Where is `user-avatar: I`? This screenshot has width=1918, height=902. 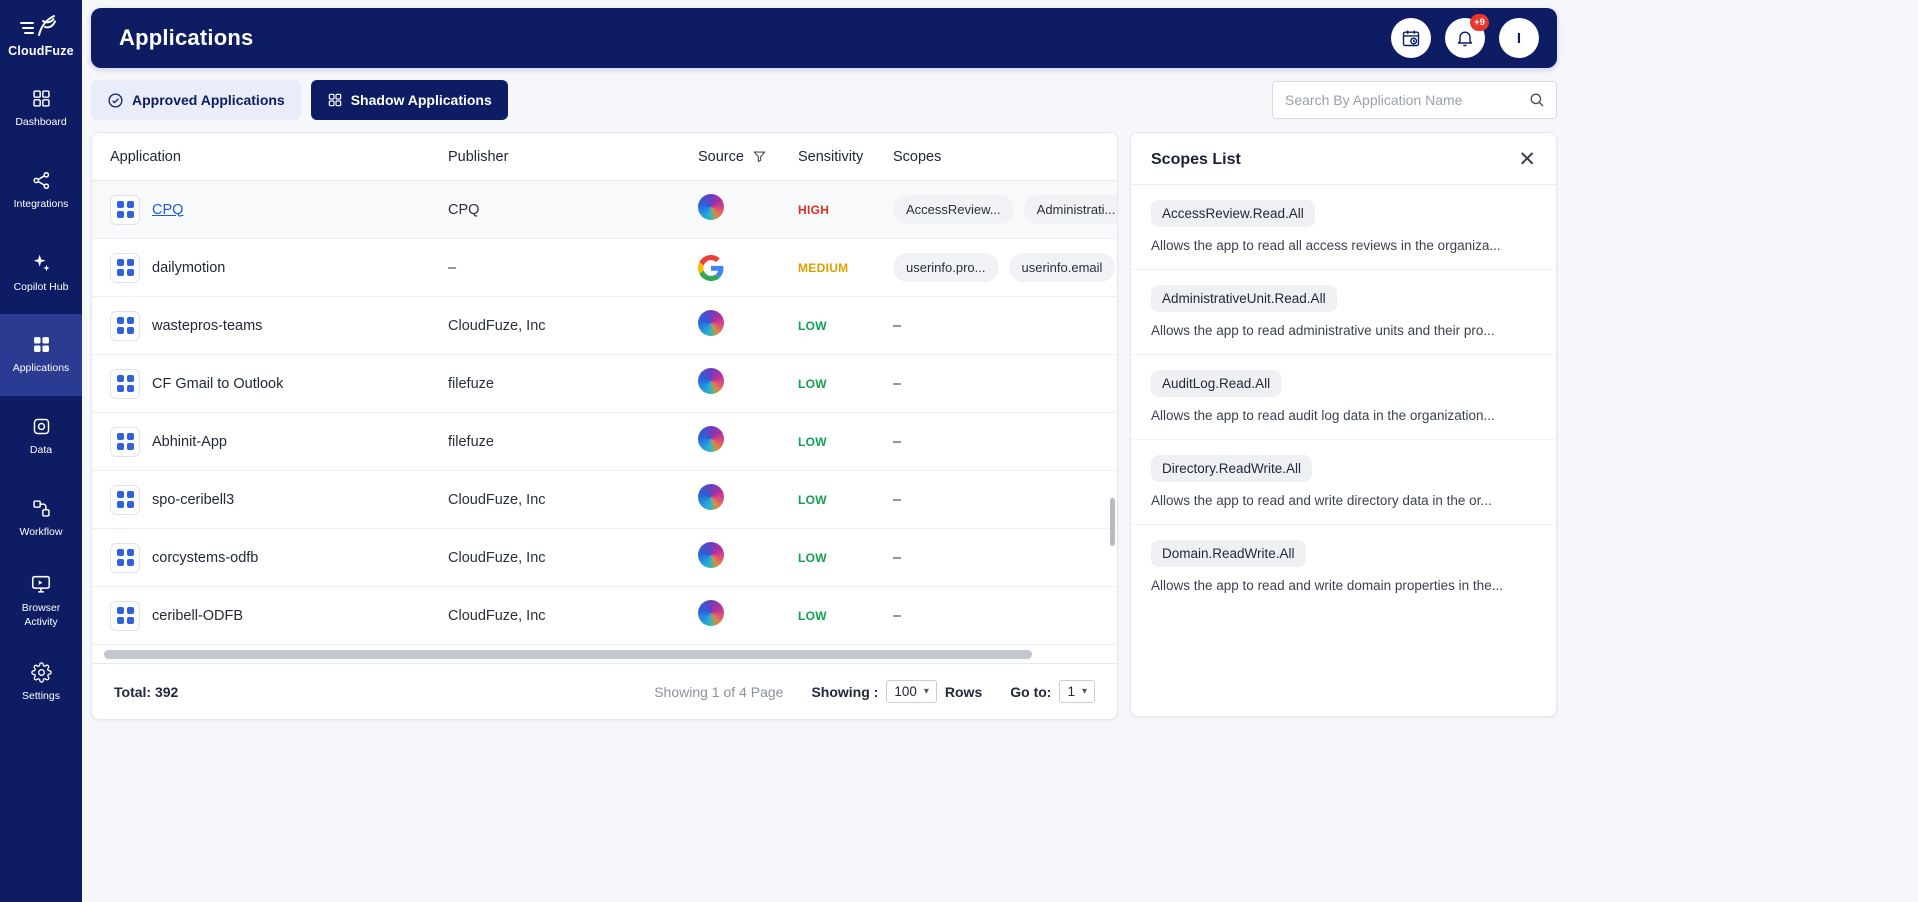
user-avatar: I is located at coordinates (1519, 38).